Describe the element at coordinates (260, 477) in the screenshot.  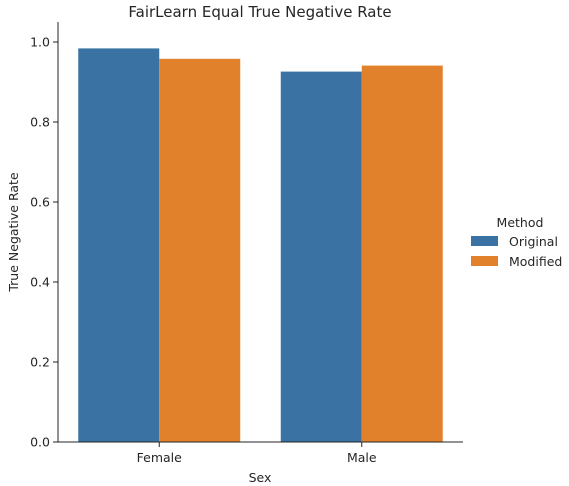
I see `x-axis-label: Sex` at that location.